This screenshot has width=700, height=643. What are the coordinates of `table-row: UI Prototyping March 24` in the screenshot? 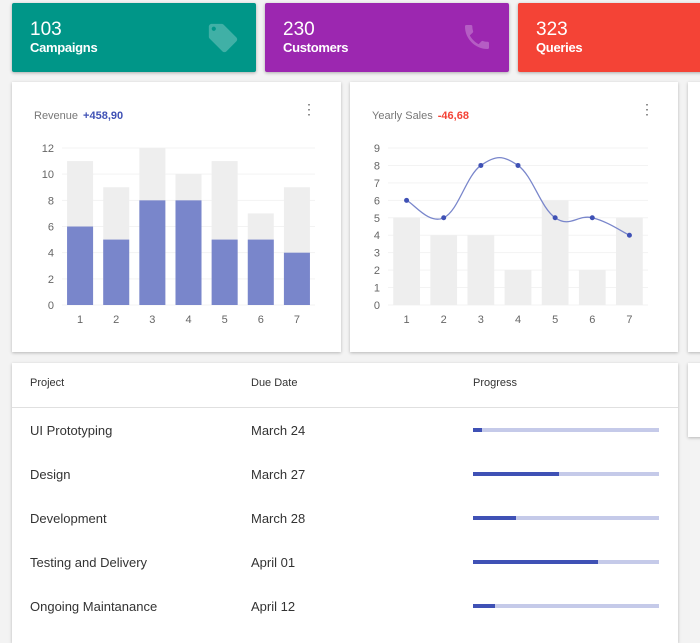 It's located at (345, 445).